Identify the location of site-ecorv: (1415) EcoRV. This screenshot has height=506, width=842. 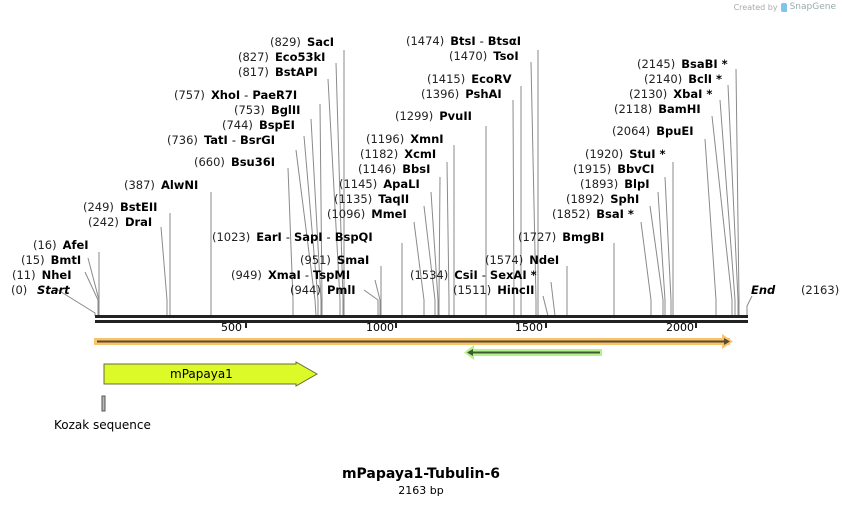
(469, 79).